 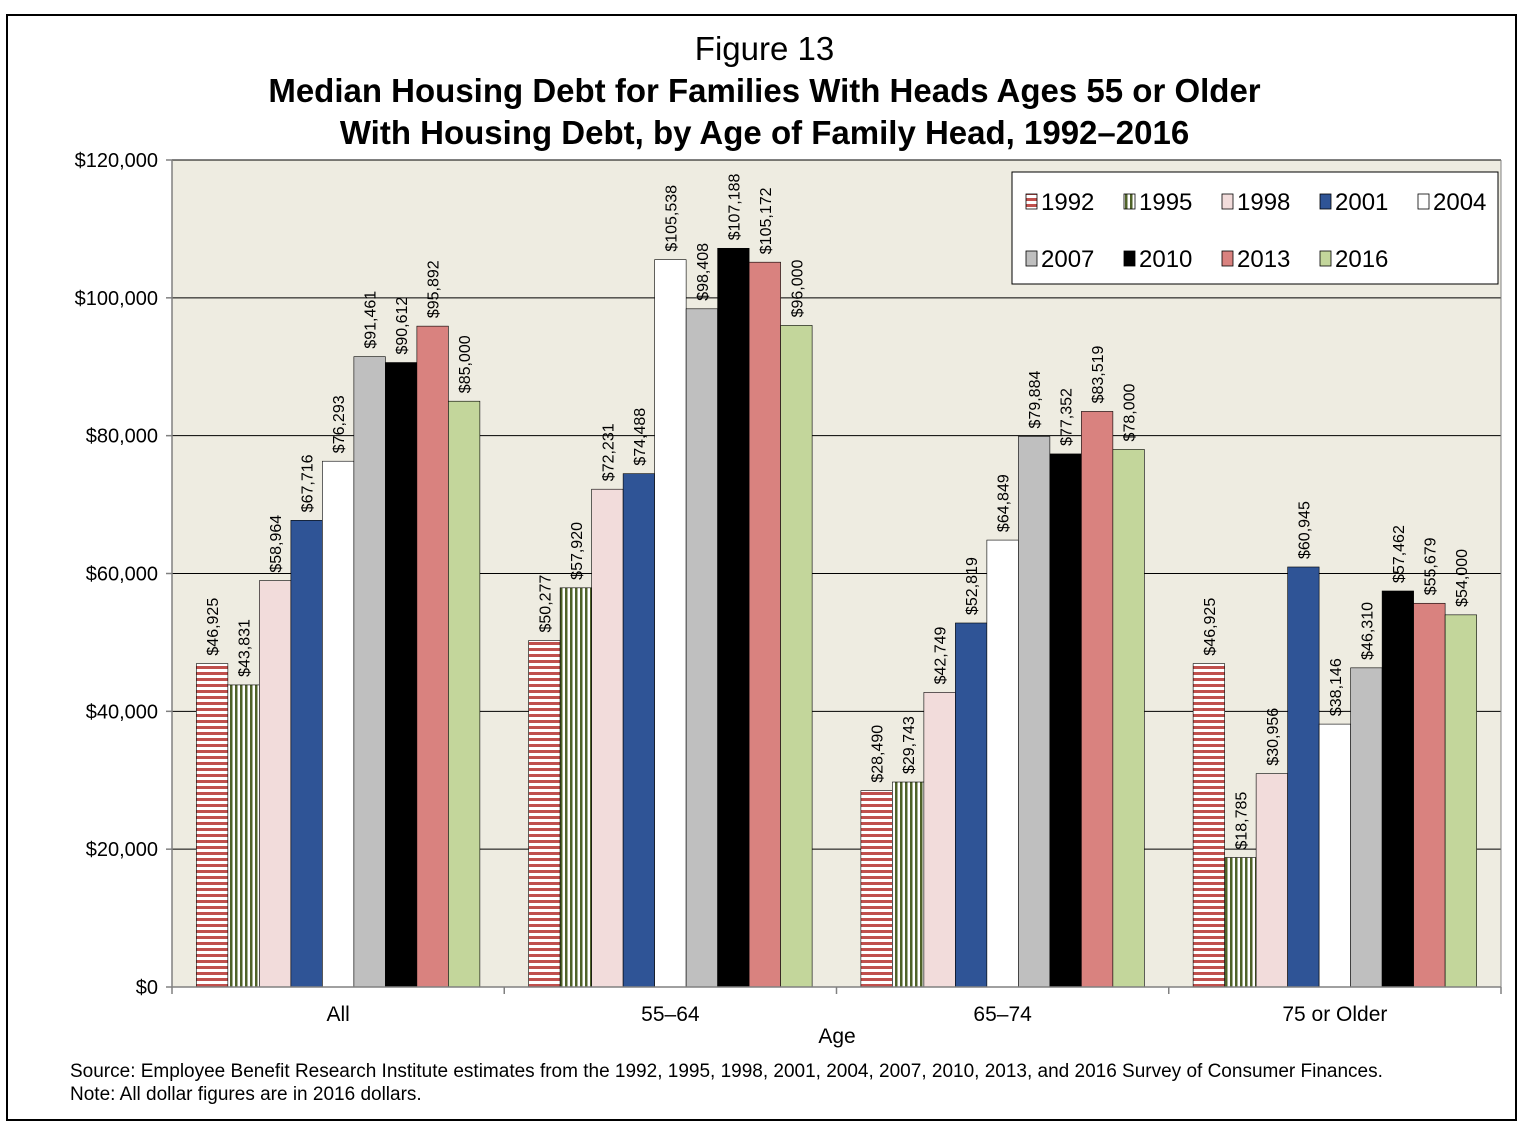 What do you see at coordinates (1361, 202) in the screenshot?
I see `legend-label-2001: 2001` at bounding box center [1361, 202].